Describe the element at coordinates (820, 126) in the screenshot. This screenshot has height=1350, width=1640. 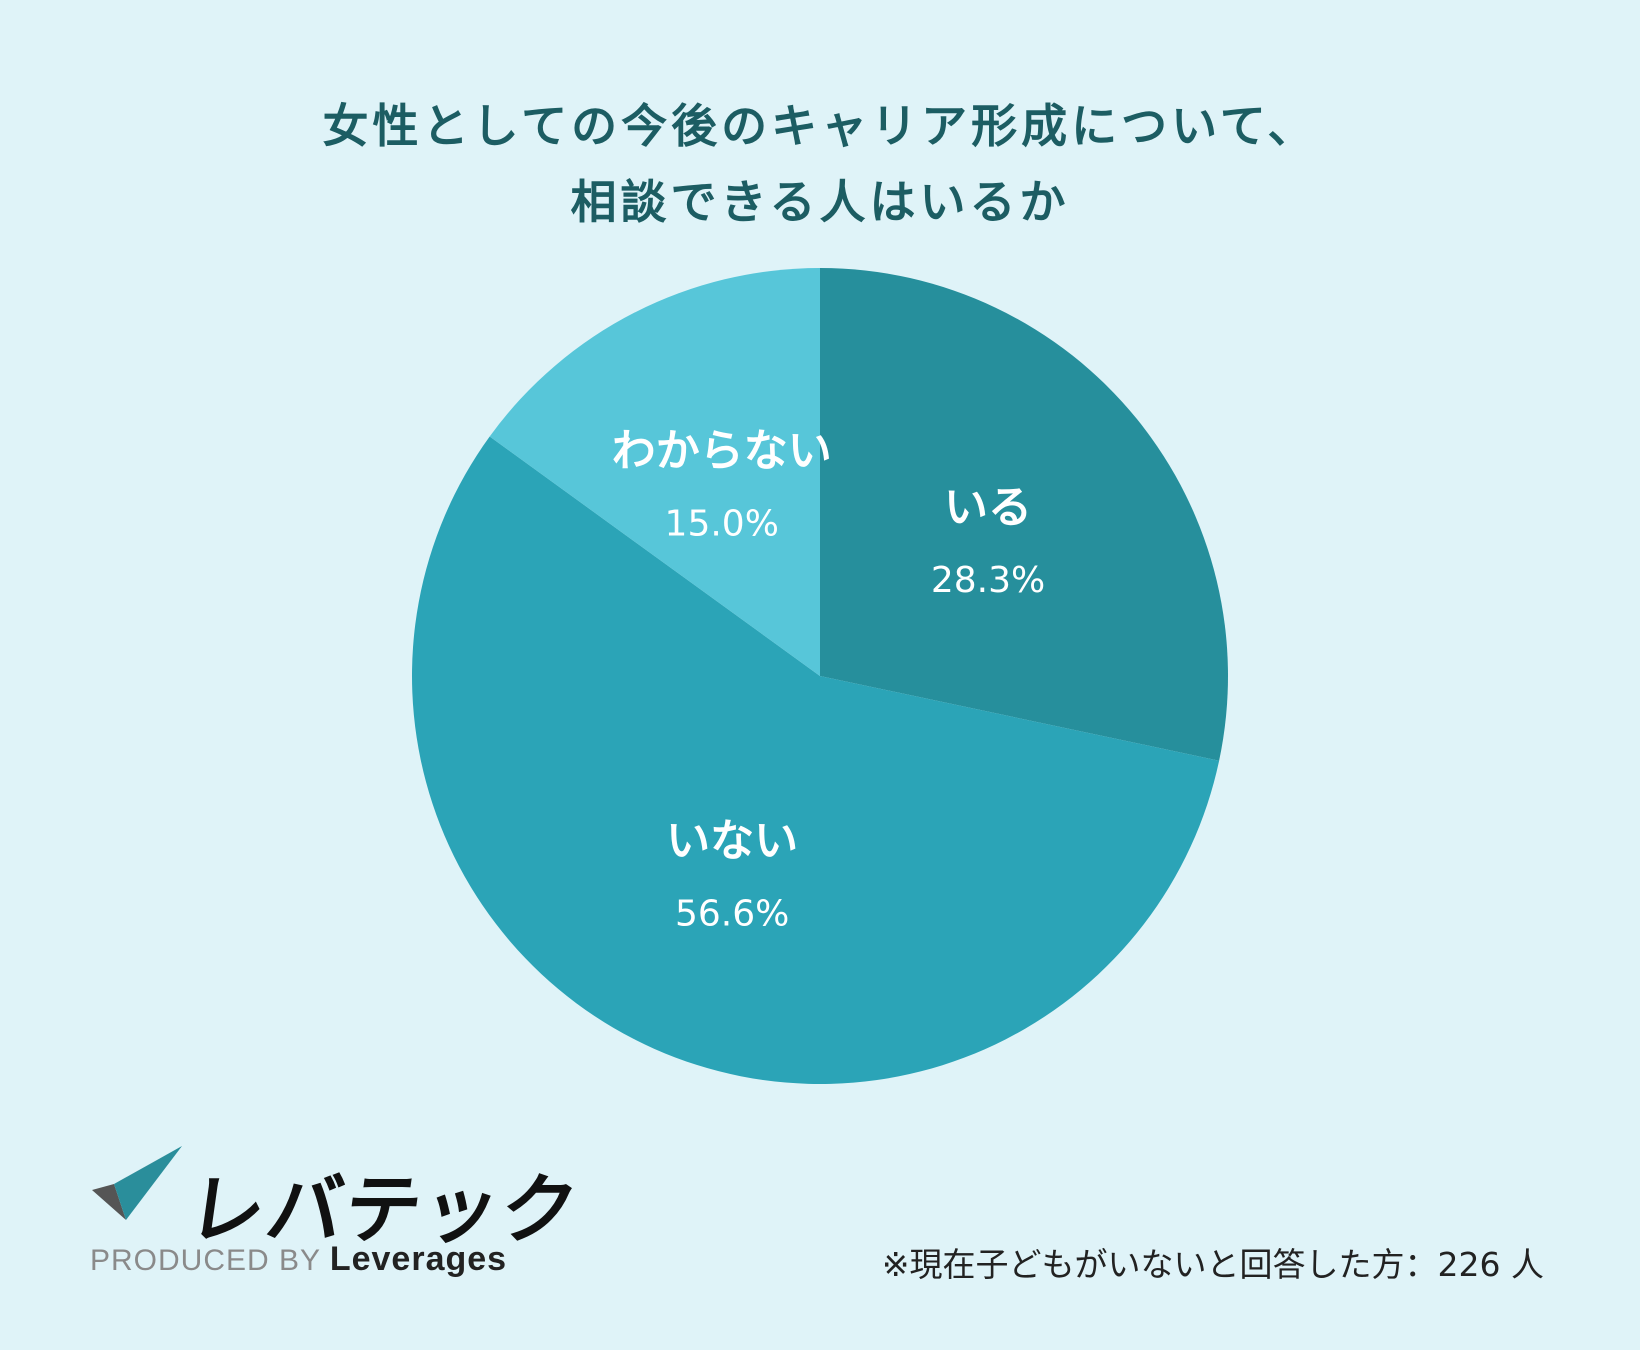
I see `chart-title-line1: 女性としての今後のキャリア形成について、` at that location.